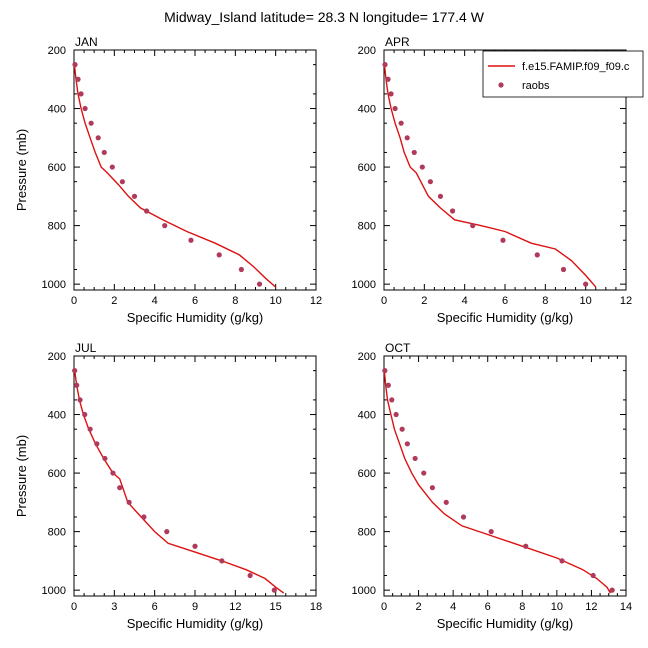 Image resolution: width=648 pixels, height=648 pixels. Describe the element at coordinates (316, 607) in the screenshot. I see `x-tick-label: 18` at that location.